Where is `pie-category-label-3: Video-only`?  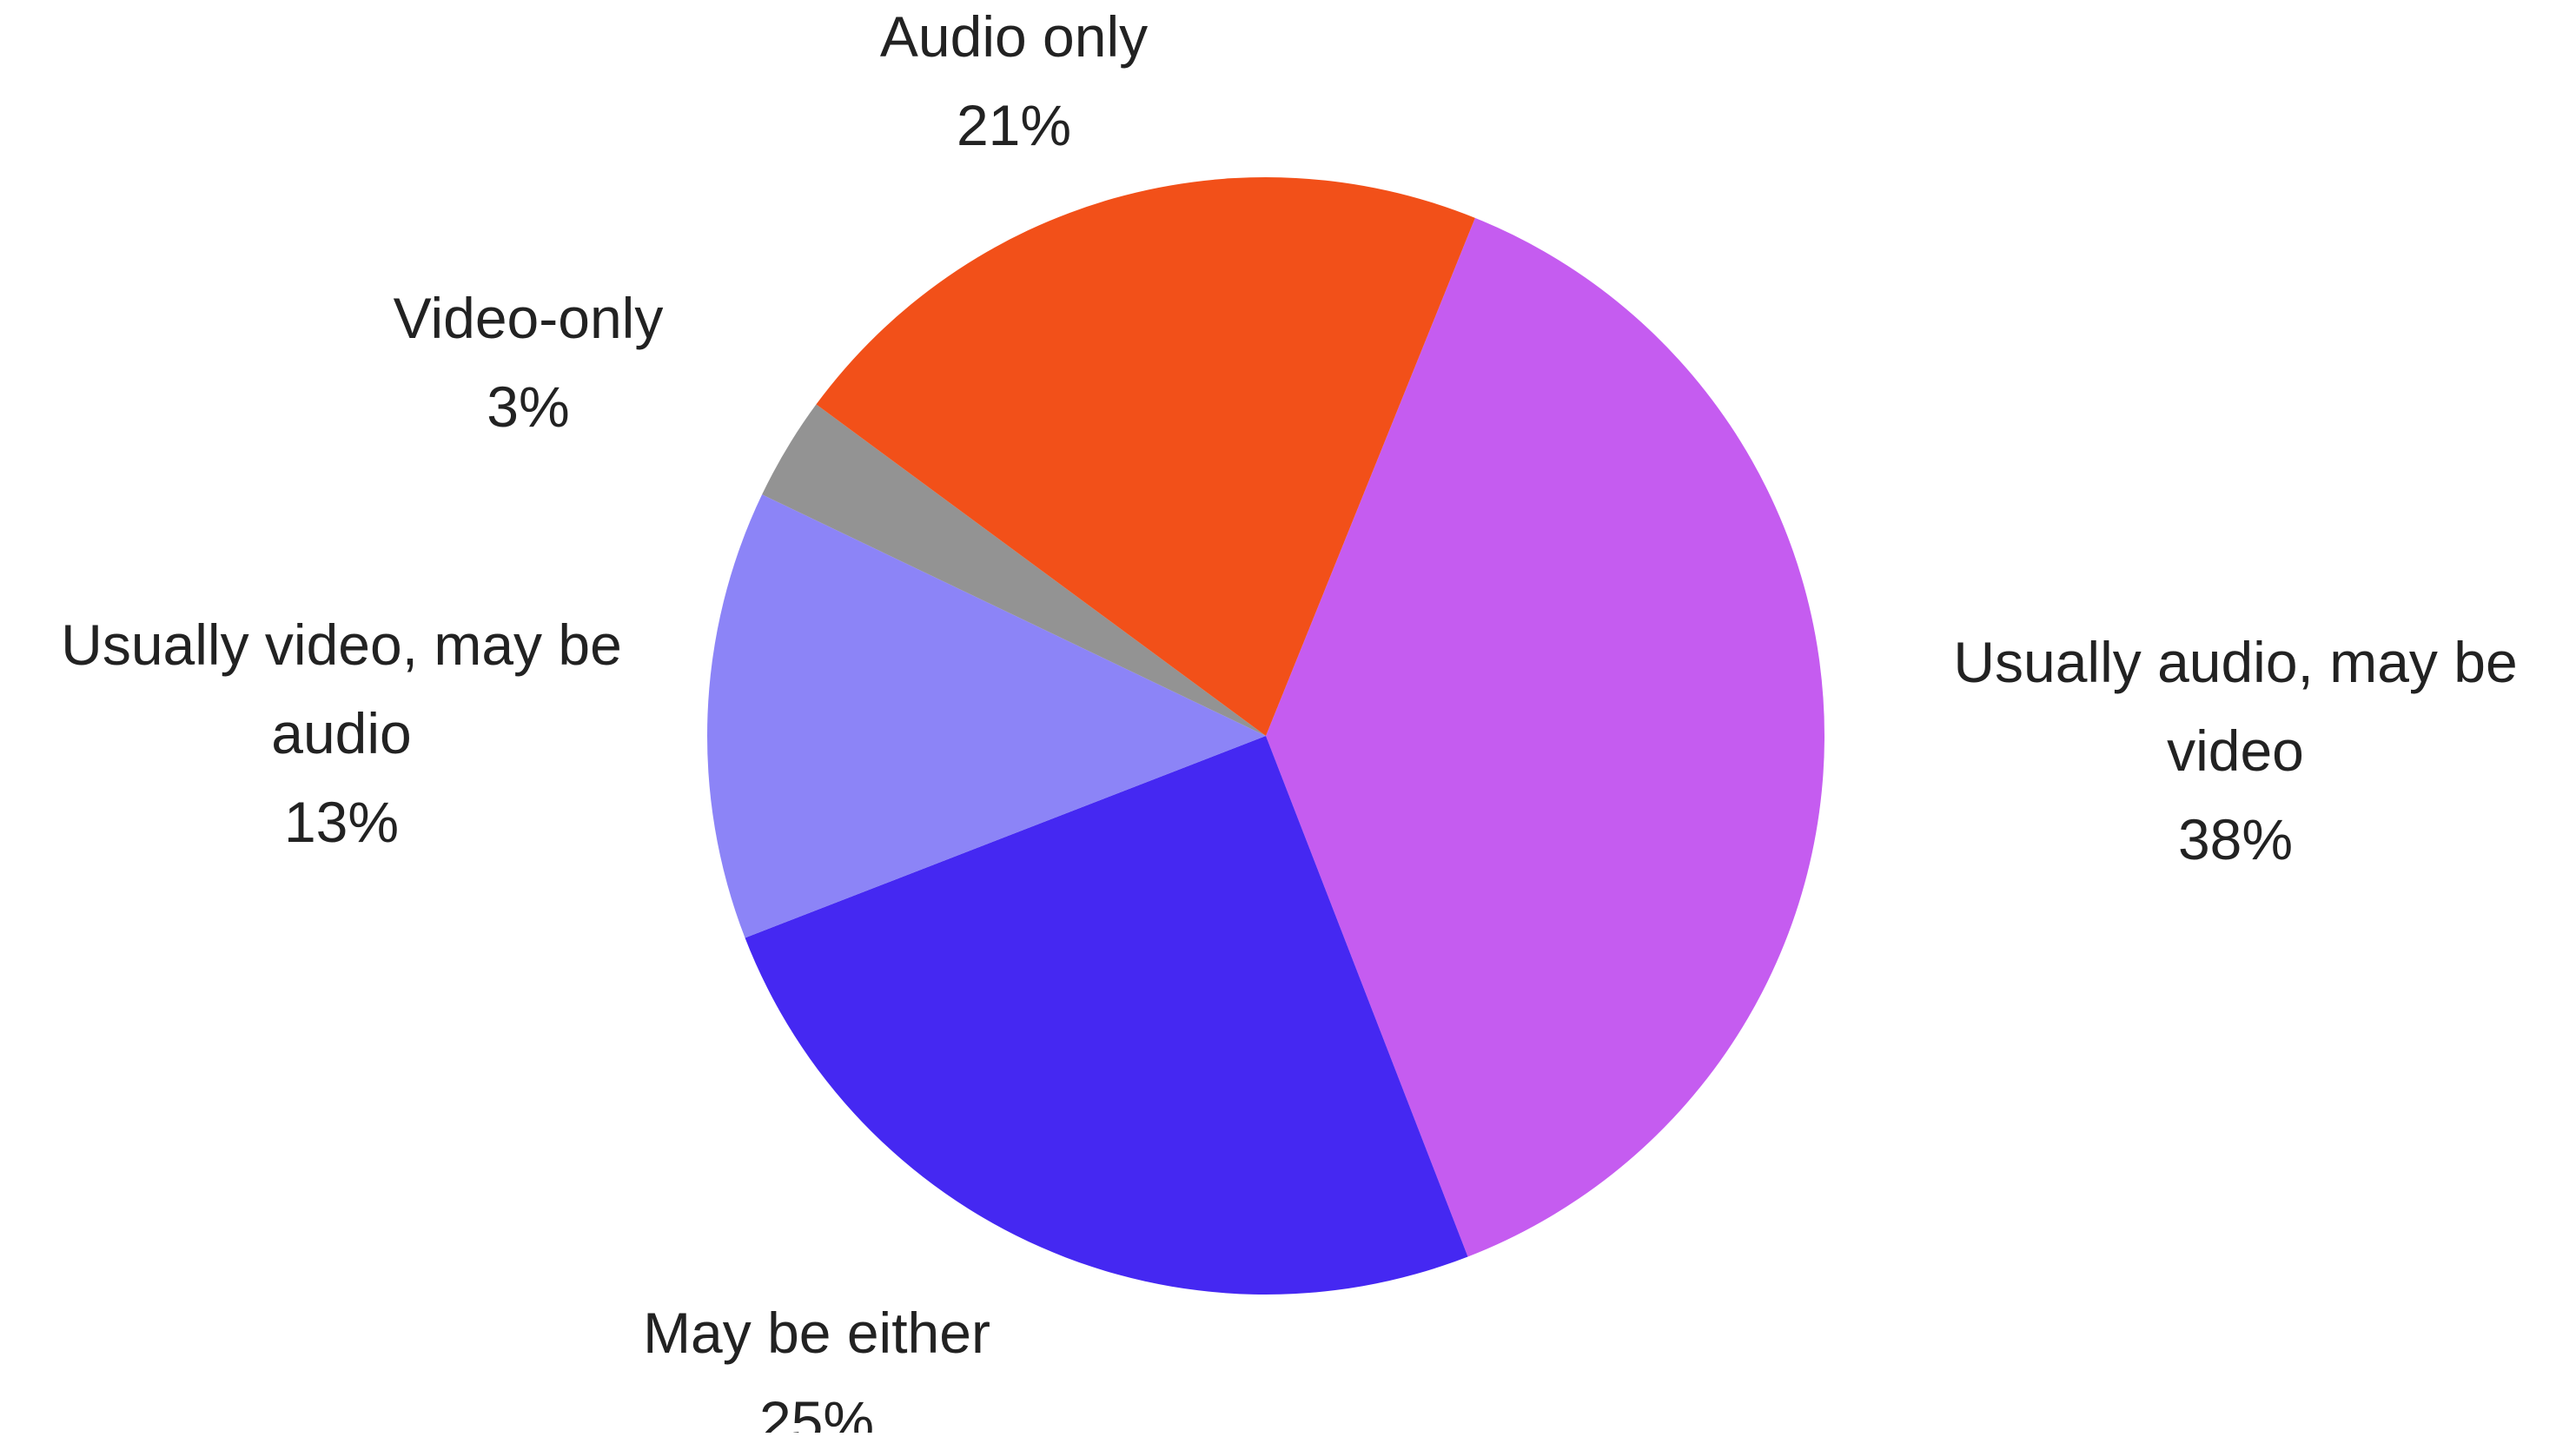
pie-category-label-3: Video-only is located at coordinates (529, 318).